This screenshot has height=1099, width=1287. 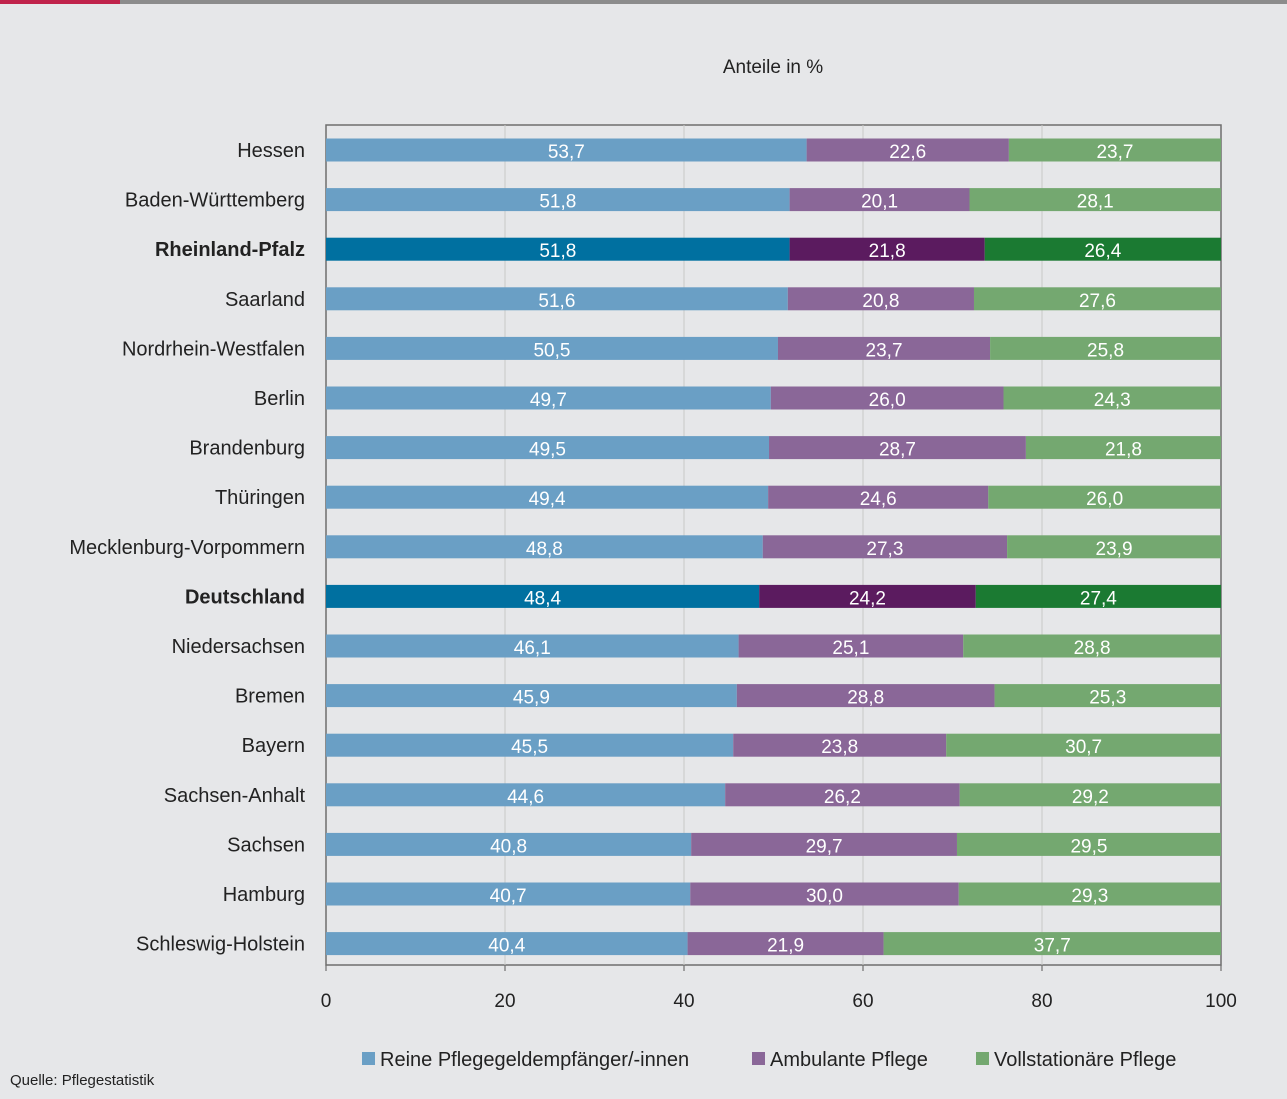 I want to click on value-label: 27,4, so click(x=1098, y=598).